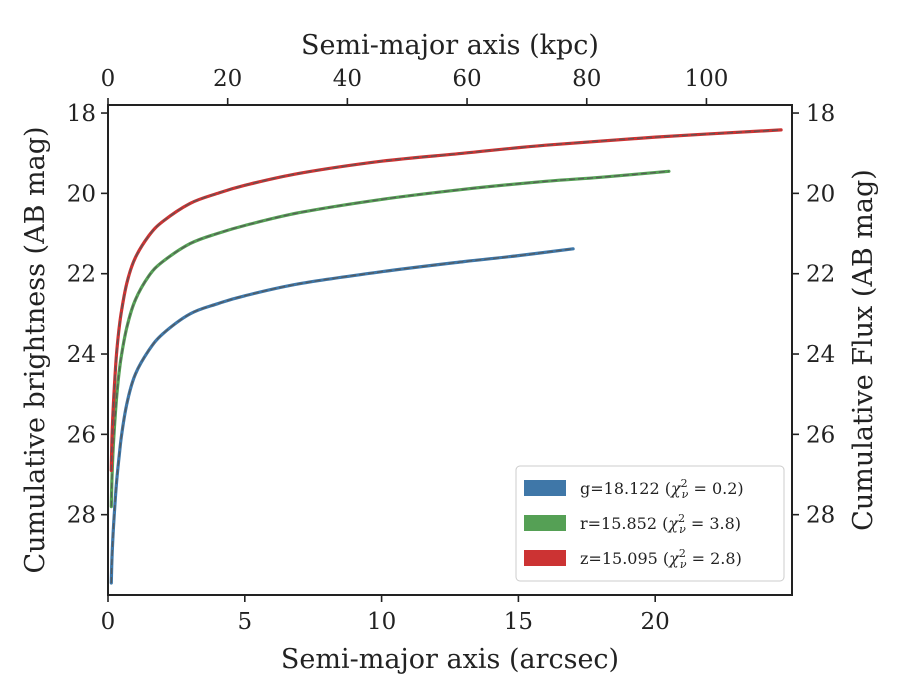 The height and width of the screenshot is (700, 900). I want to click on x-tick-label: 5, so click(244, 622).